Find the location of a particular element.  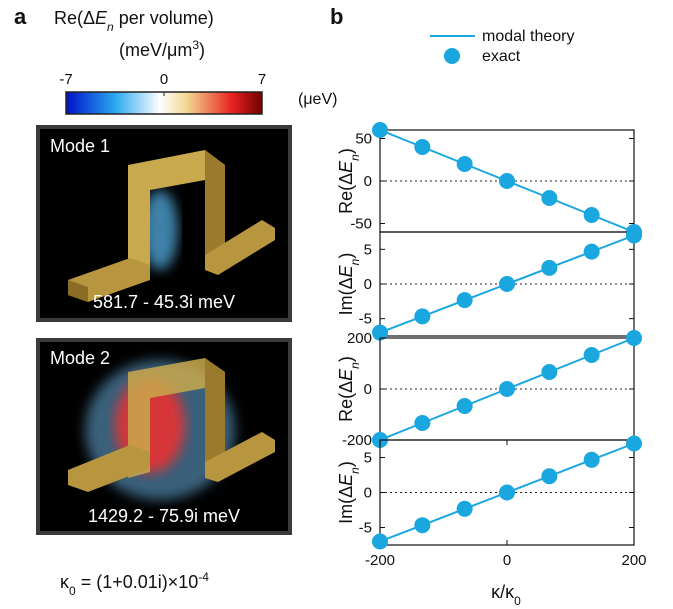

y-tick-label: -200 is located at coordinates (357, 440).